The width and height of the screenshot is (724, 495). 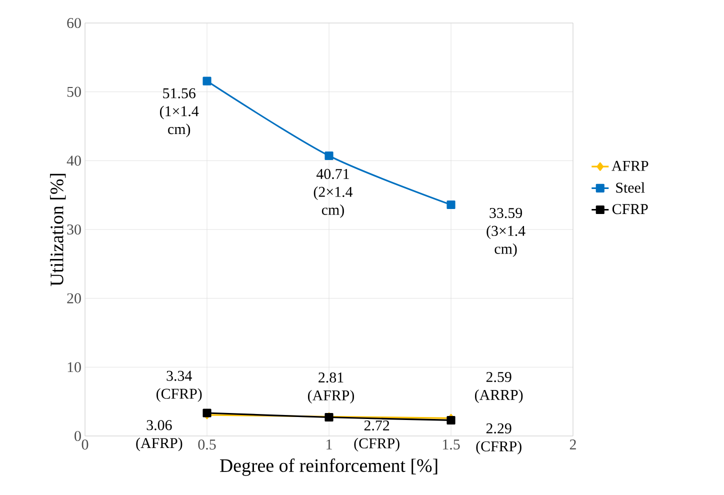 What do you see at coordinates (85, 445) in the screenshot?
I see `x-tick-label: 0` at bounding box center [85, 445].